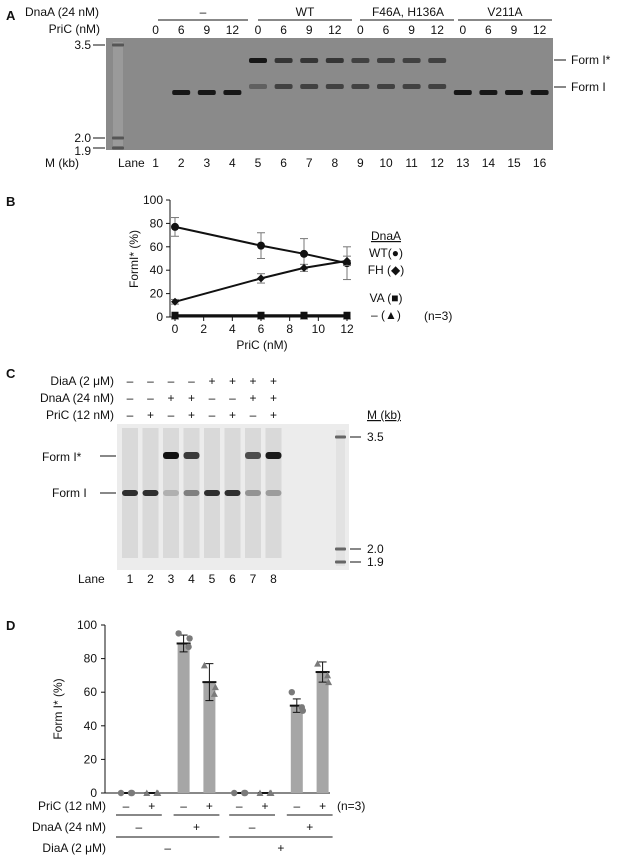 This screenshot has height=858, width=617. Describe the element at coordinates (261, 345) in the screenshot. I see `x-axis-label: PriC (nM)` at that location.